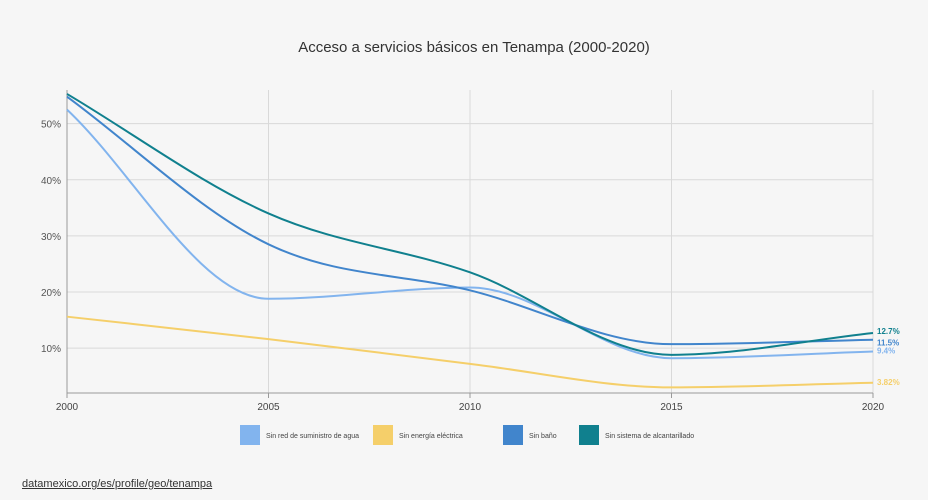  What do you see at coordinates (117, 484) in the screenshot?
I see `source-link: datamexico.org/es/profile/geo/tenampa` at bounding box center [117, 484].